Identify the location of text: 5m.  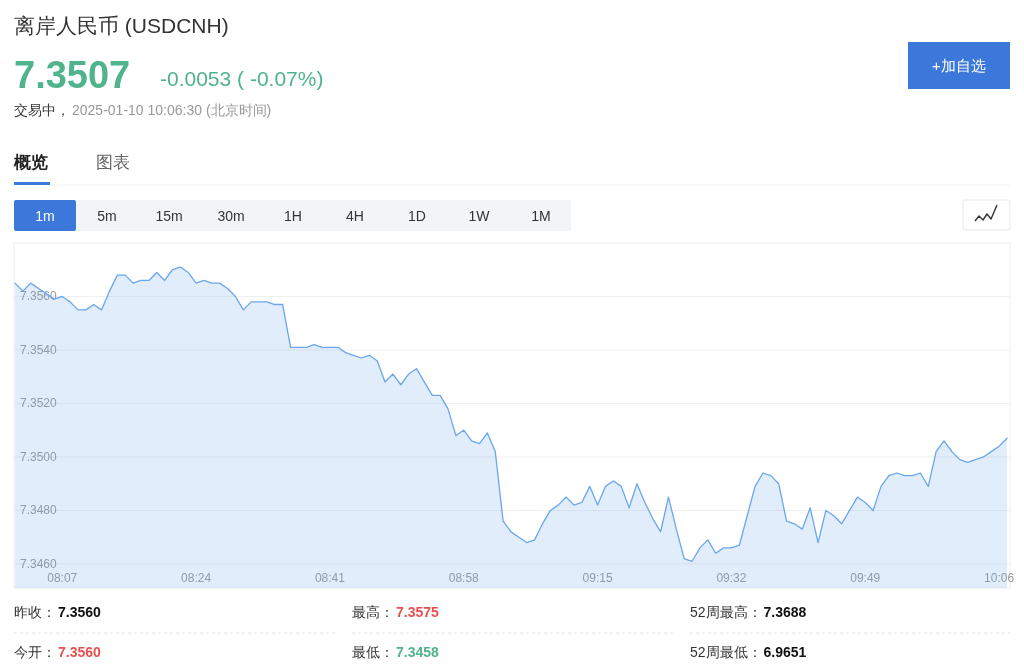
(107, 216).